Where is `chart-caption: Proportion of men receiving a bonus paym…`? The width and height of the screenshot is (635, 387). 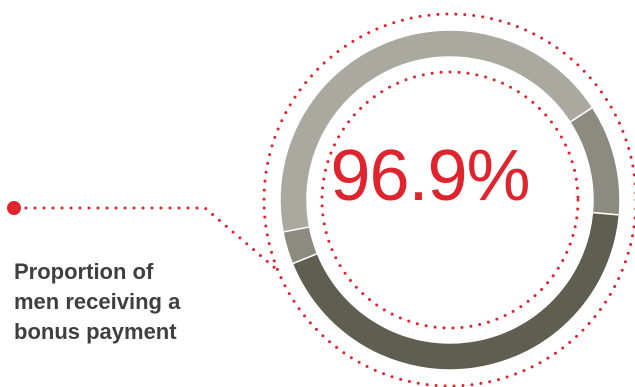
chart-caption: Proportion of men receiving a bonus paym… is located at coordinates (134, 302).